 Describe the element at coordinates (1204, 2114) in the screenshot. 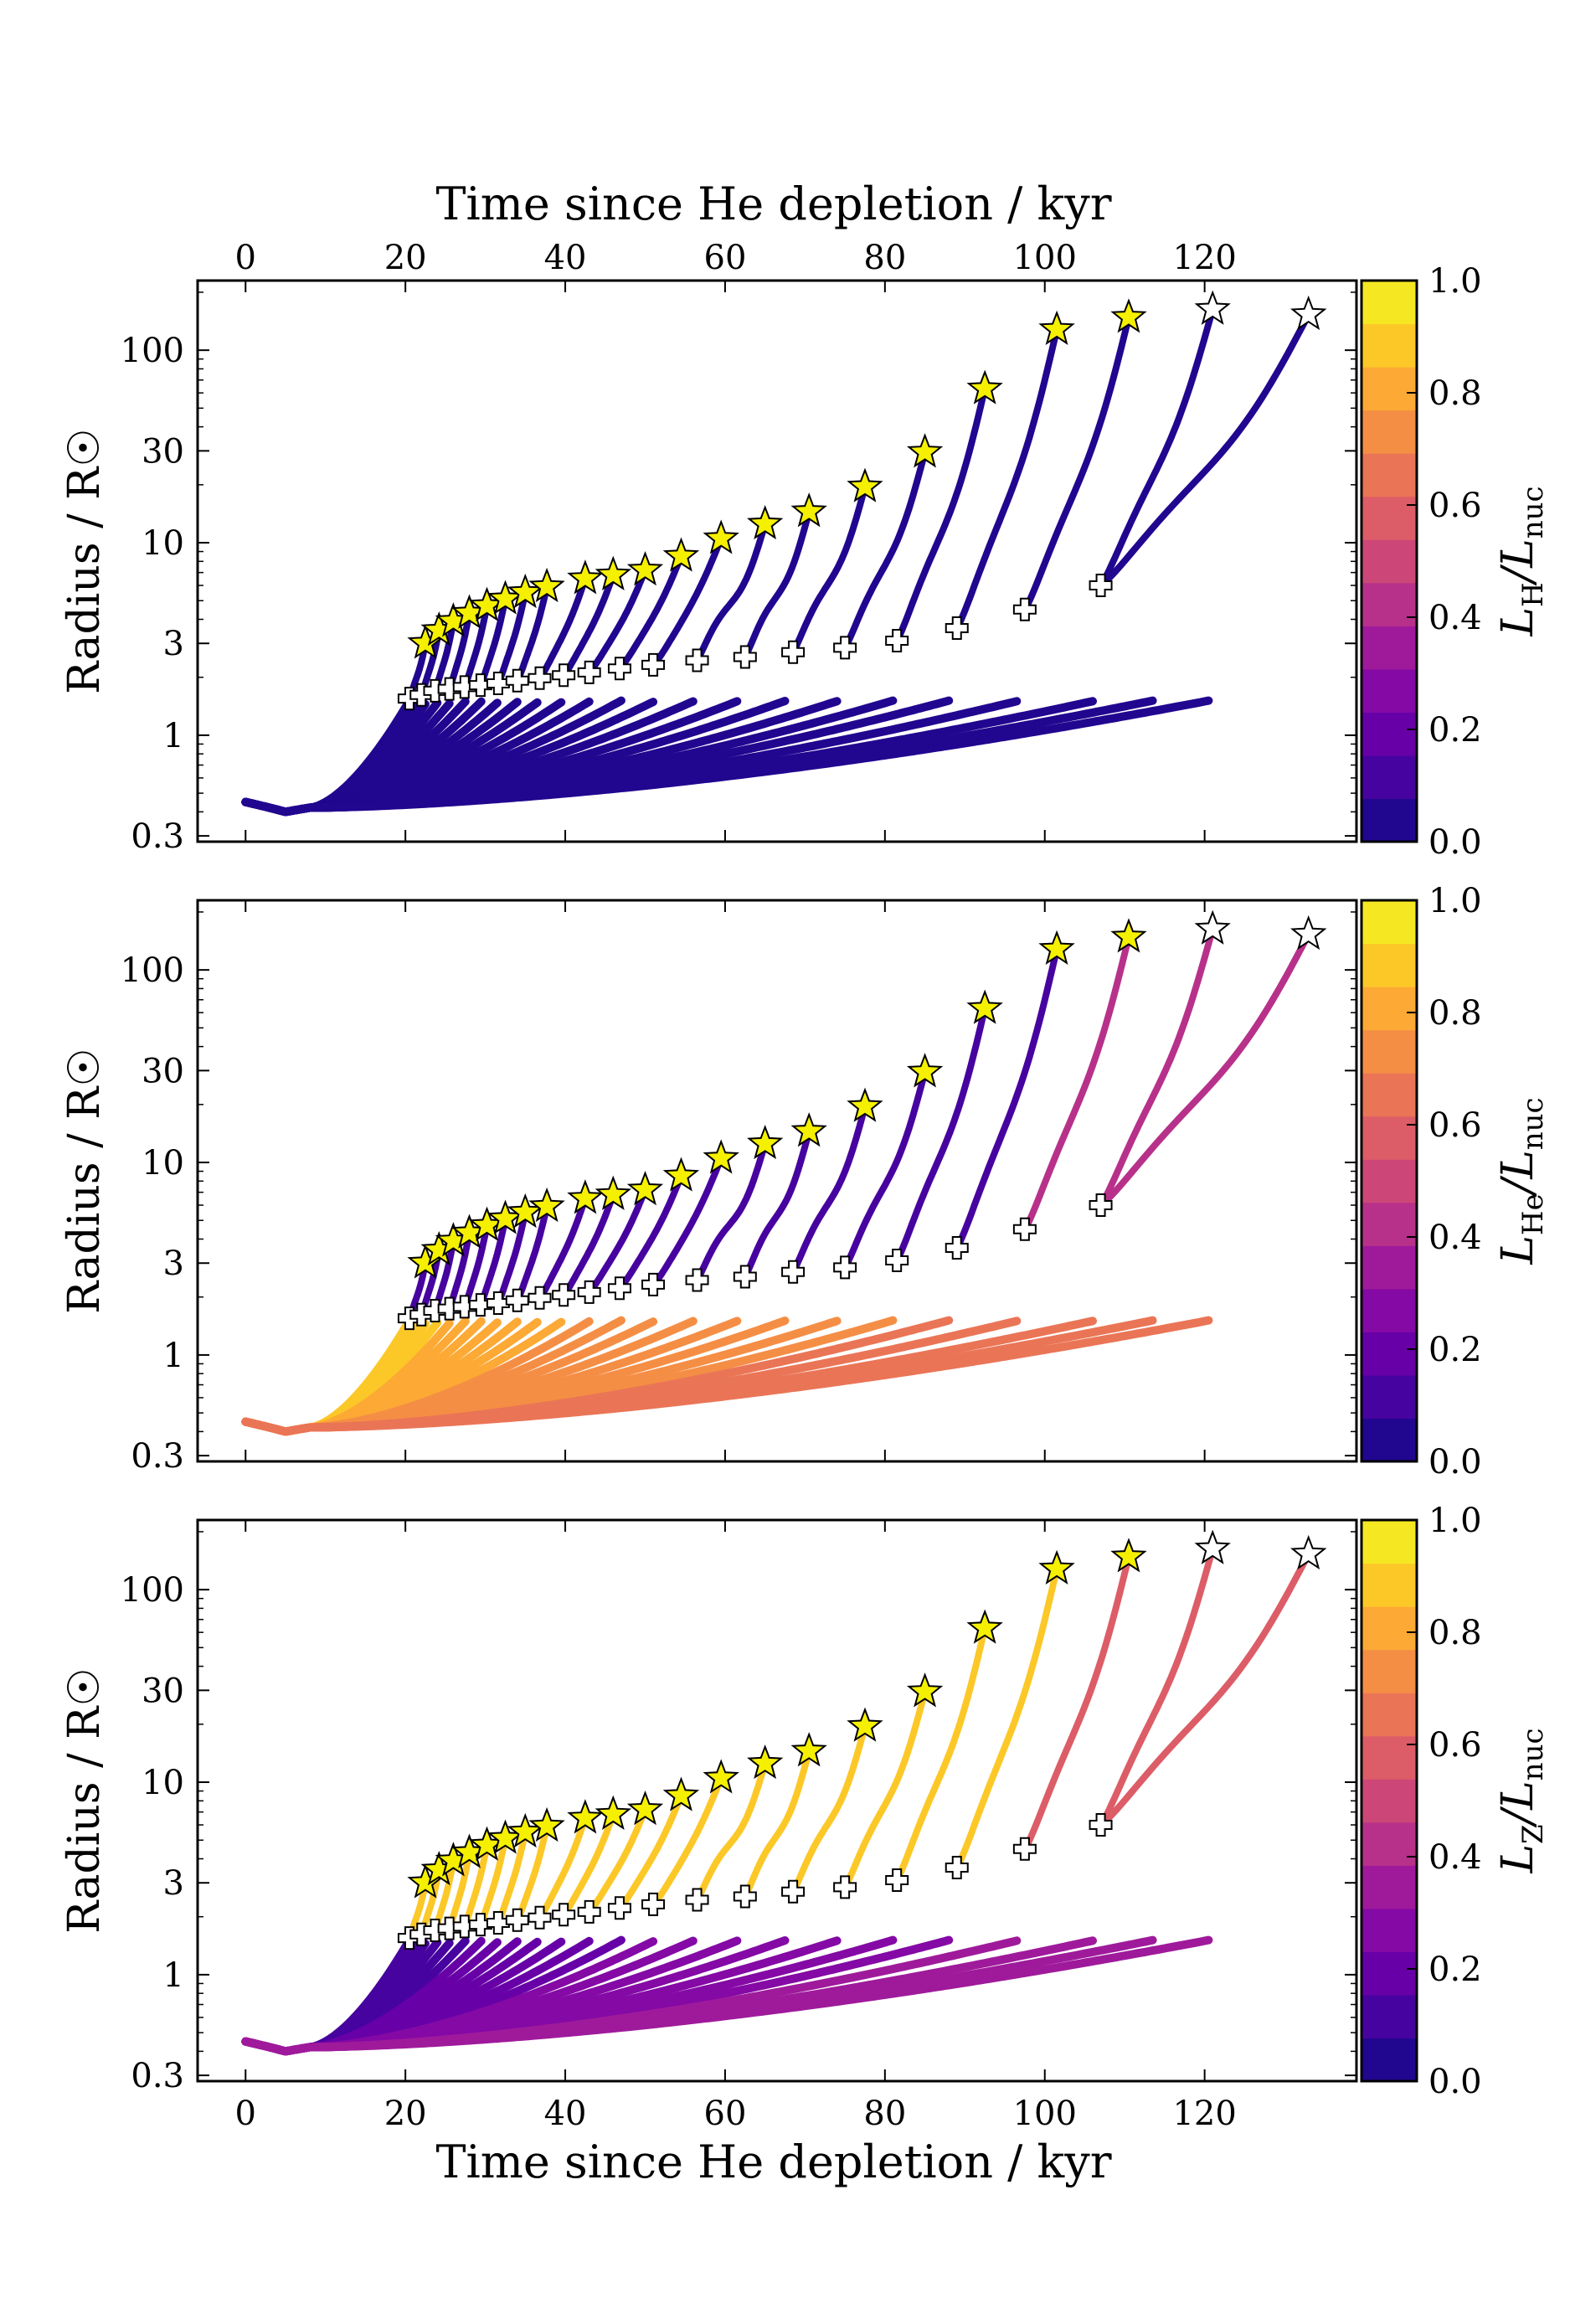

I see `x-tick-label: 120` at that location.